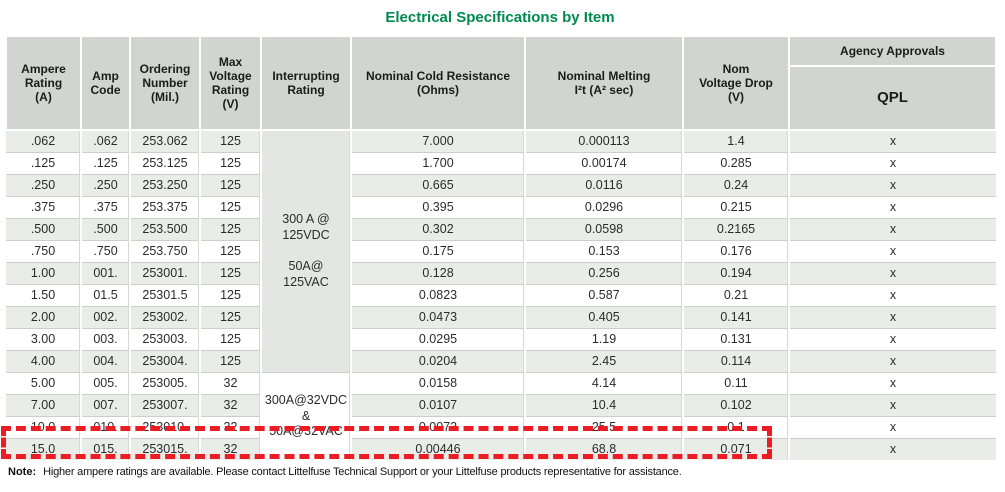 The width and height of the screenshot is (1005, 492). What do you see at coordinates (736, 383) in the screenshot?
I see `cell-voltage-drop: 0.11` at bounding box center [736, 383].